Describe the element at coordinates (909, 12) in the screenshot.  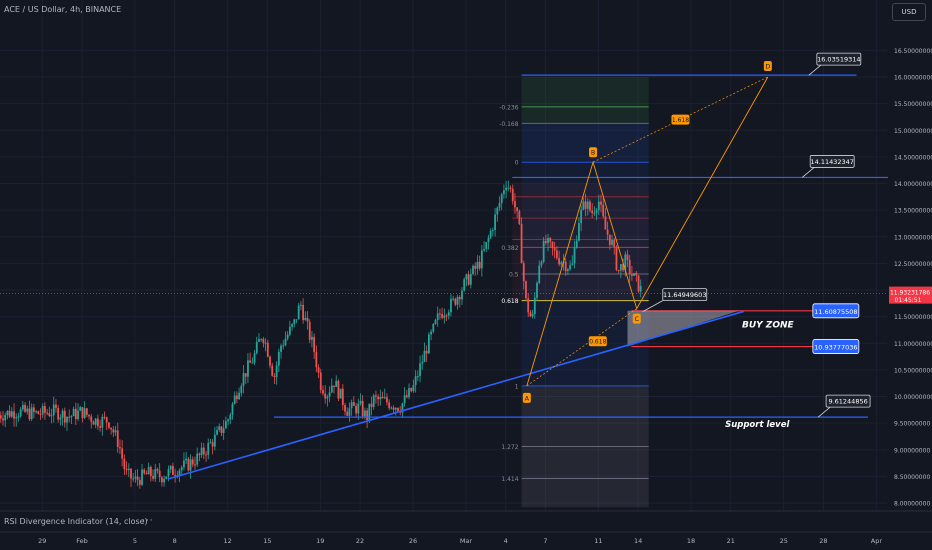
I see `currency-button: USD` at that location.